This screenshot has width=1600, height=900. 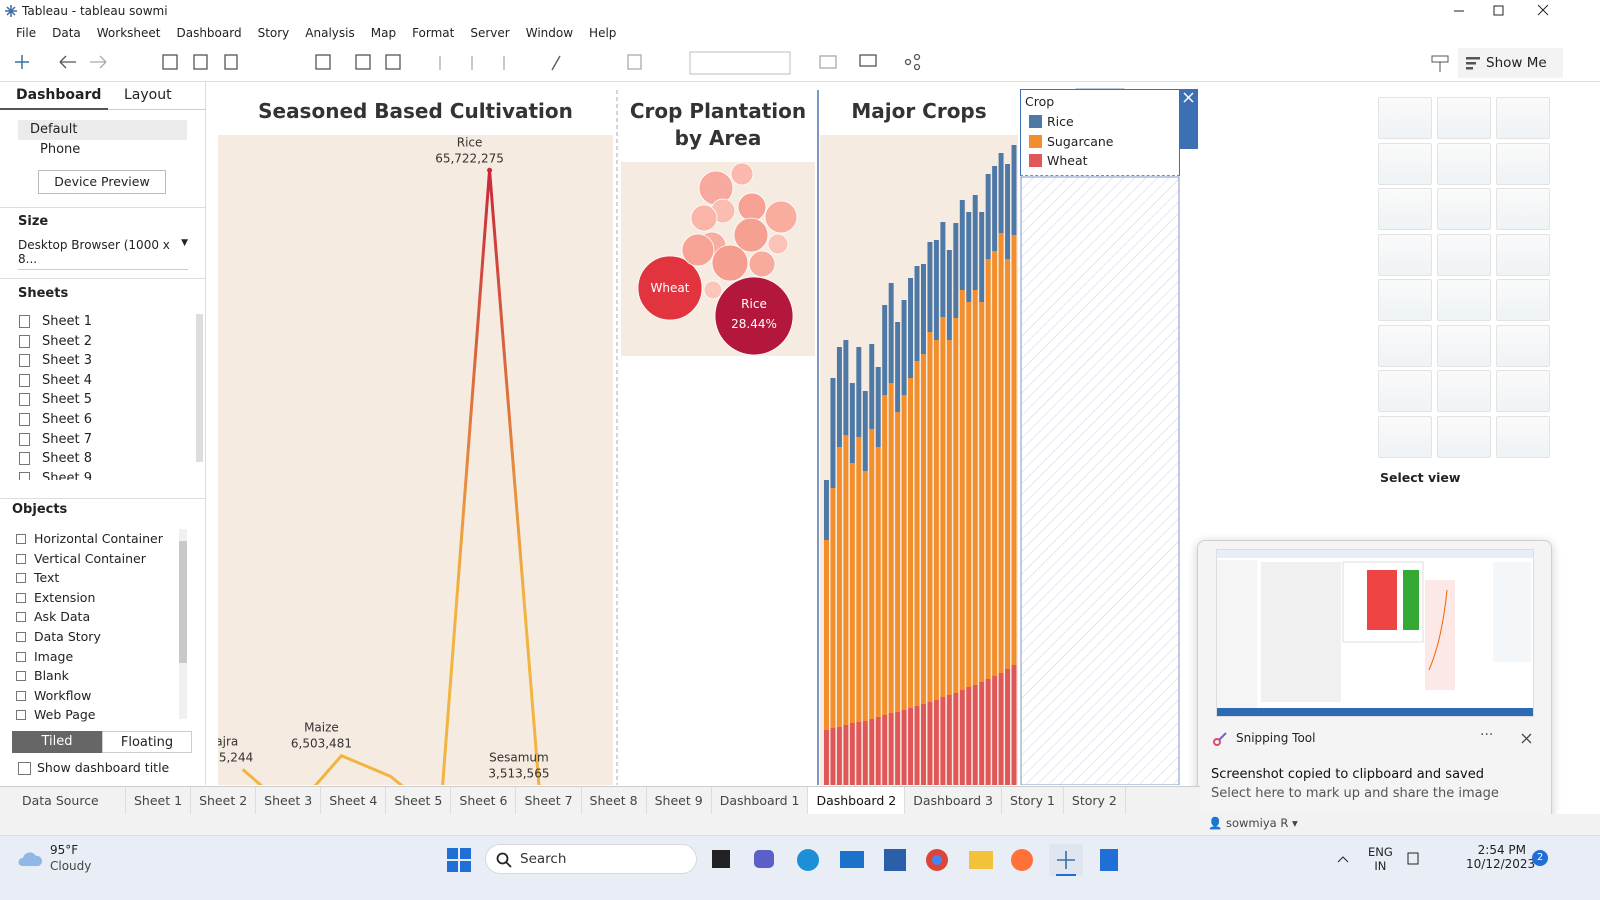 I want to click on legend-item: Rice, so click(x=1100, y=122).